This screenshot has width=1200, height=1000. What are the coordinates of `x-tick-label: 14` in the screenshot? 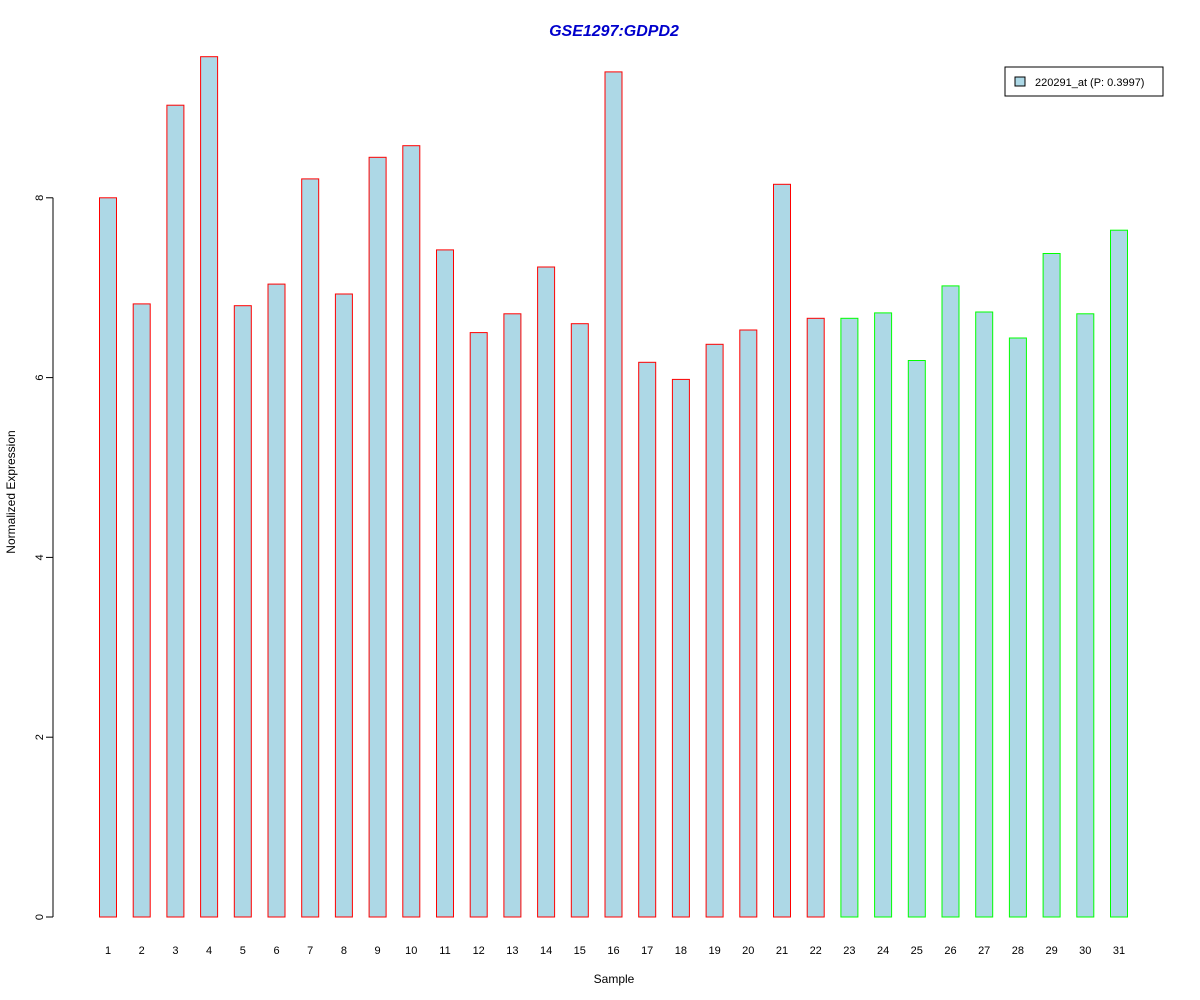 It's located at (546, 951).